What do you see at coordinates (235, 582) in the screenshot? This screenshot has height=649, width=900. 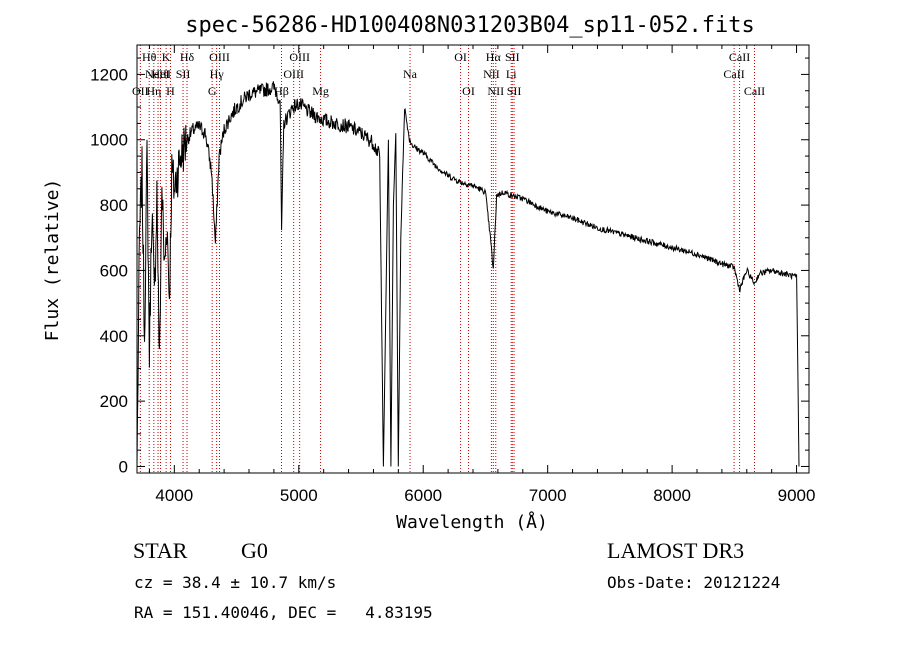 I see `redshift-line: cz = 38.4 ± 10.7 km/s` at bounding box center [235, 582].